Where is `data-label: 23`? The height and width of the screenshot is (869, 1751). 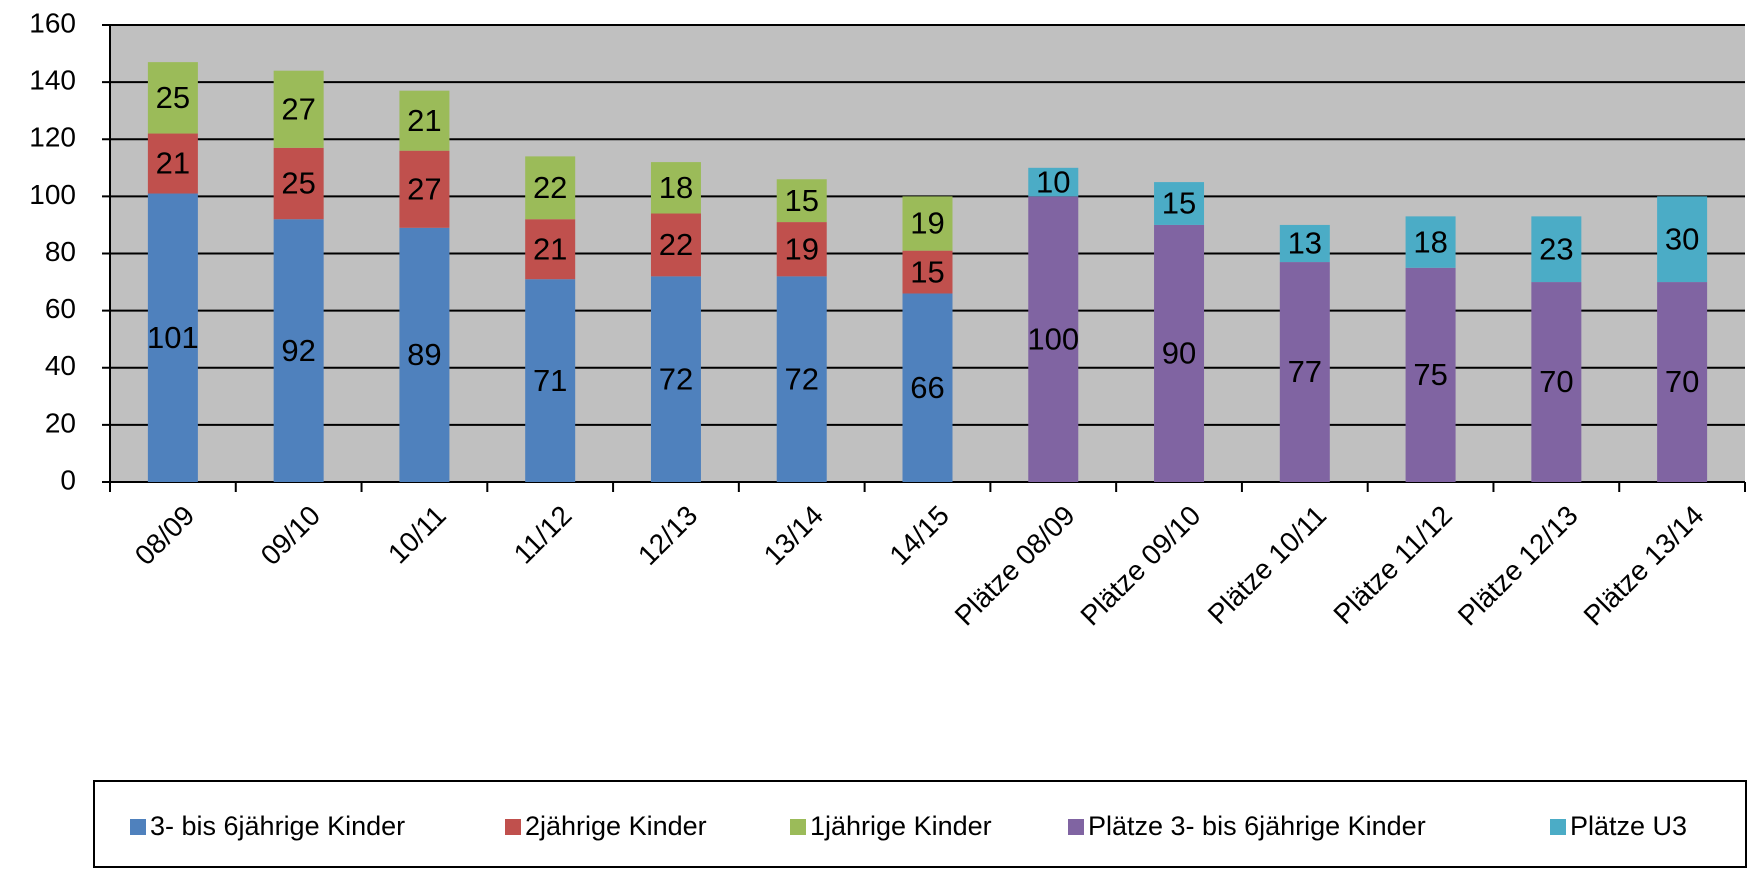 data-label: 23 is located at coordinates (1556, 248).